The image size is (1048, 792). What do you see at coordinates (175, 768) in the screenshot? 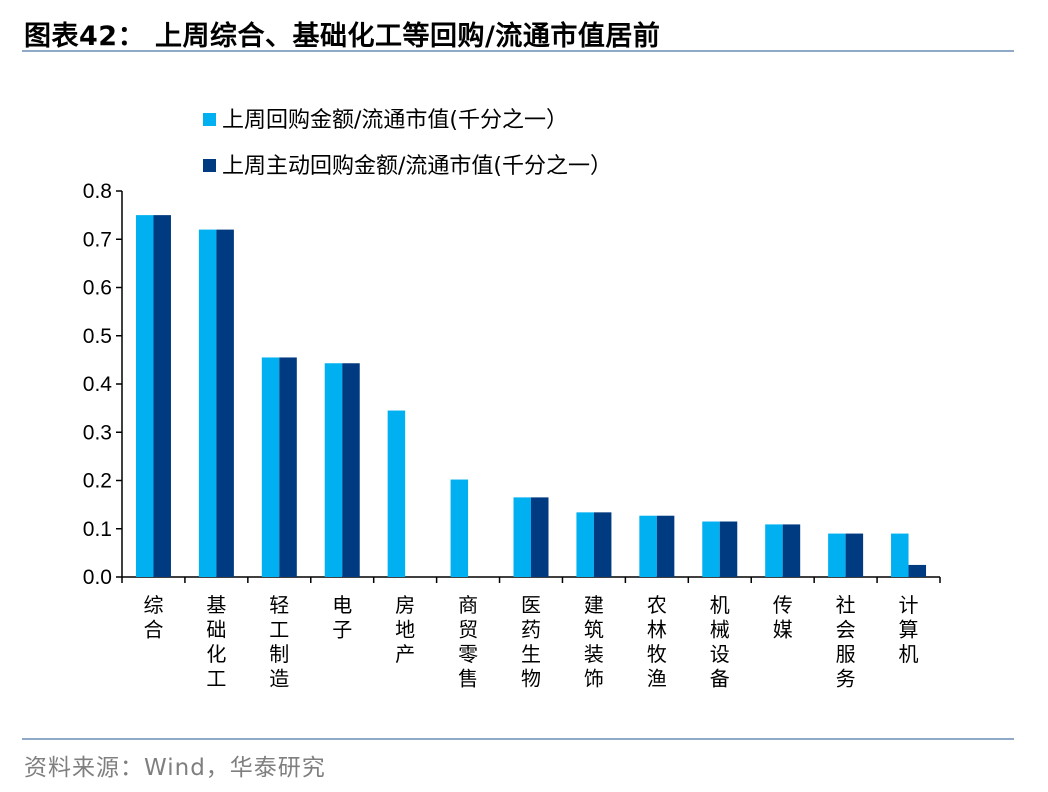
I see `source-note: 资料来源：Wind，华泰研究` at bounding box center [175, 768].